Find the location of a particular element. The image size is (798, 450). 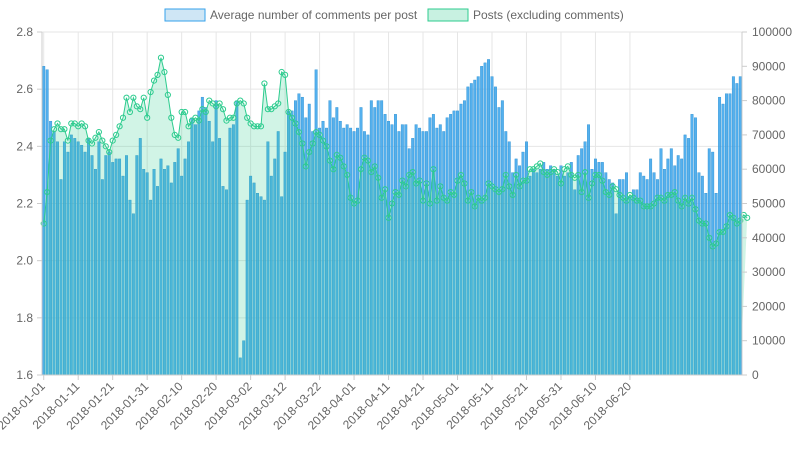

y-right-tick-label: 50000 is located at coordinates (769, 204).